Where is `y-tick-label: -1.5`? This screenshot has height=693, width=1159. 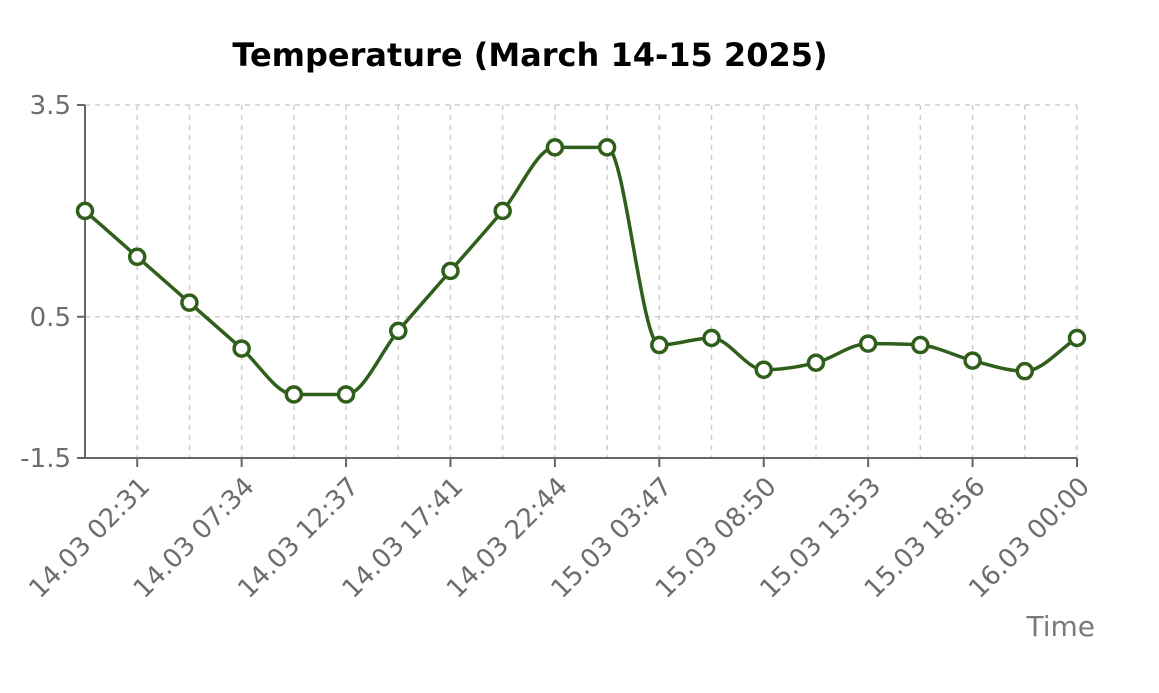
y-tick-label: -1.5 is located at coordinates (45, 459).